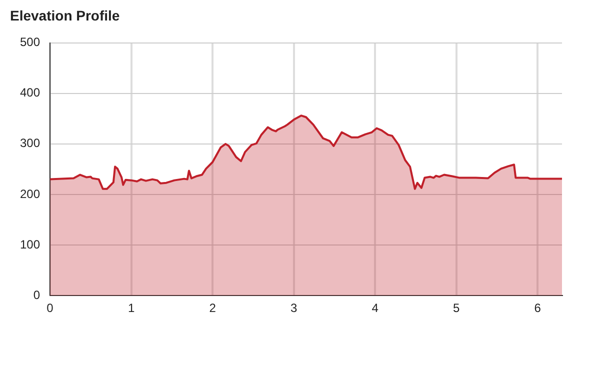 The height and width of the screenshot is (377, 593). What do you see at coordinates (30, 193) in the screenshot?
I see `y-tick-label: 200` at bounding box center [30, 193].